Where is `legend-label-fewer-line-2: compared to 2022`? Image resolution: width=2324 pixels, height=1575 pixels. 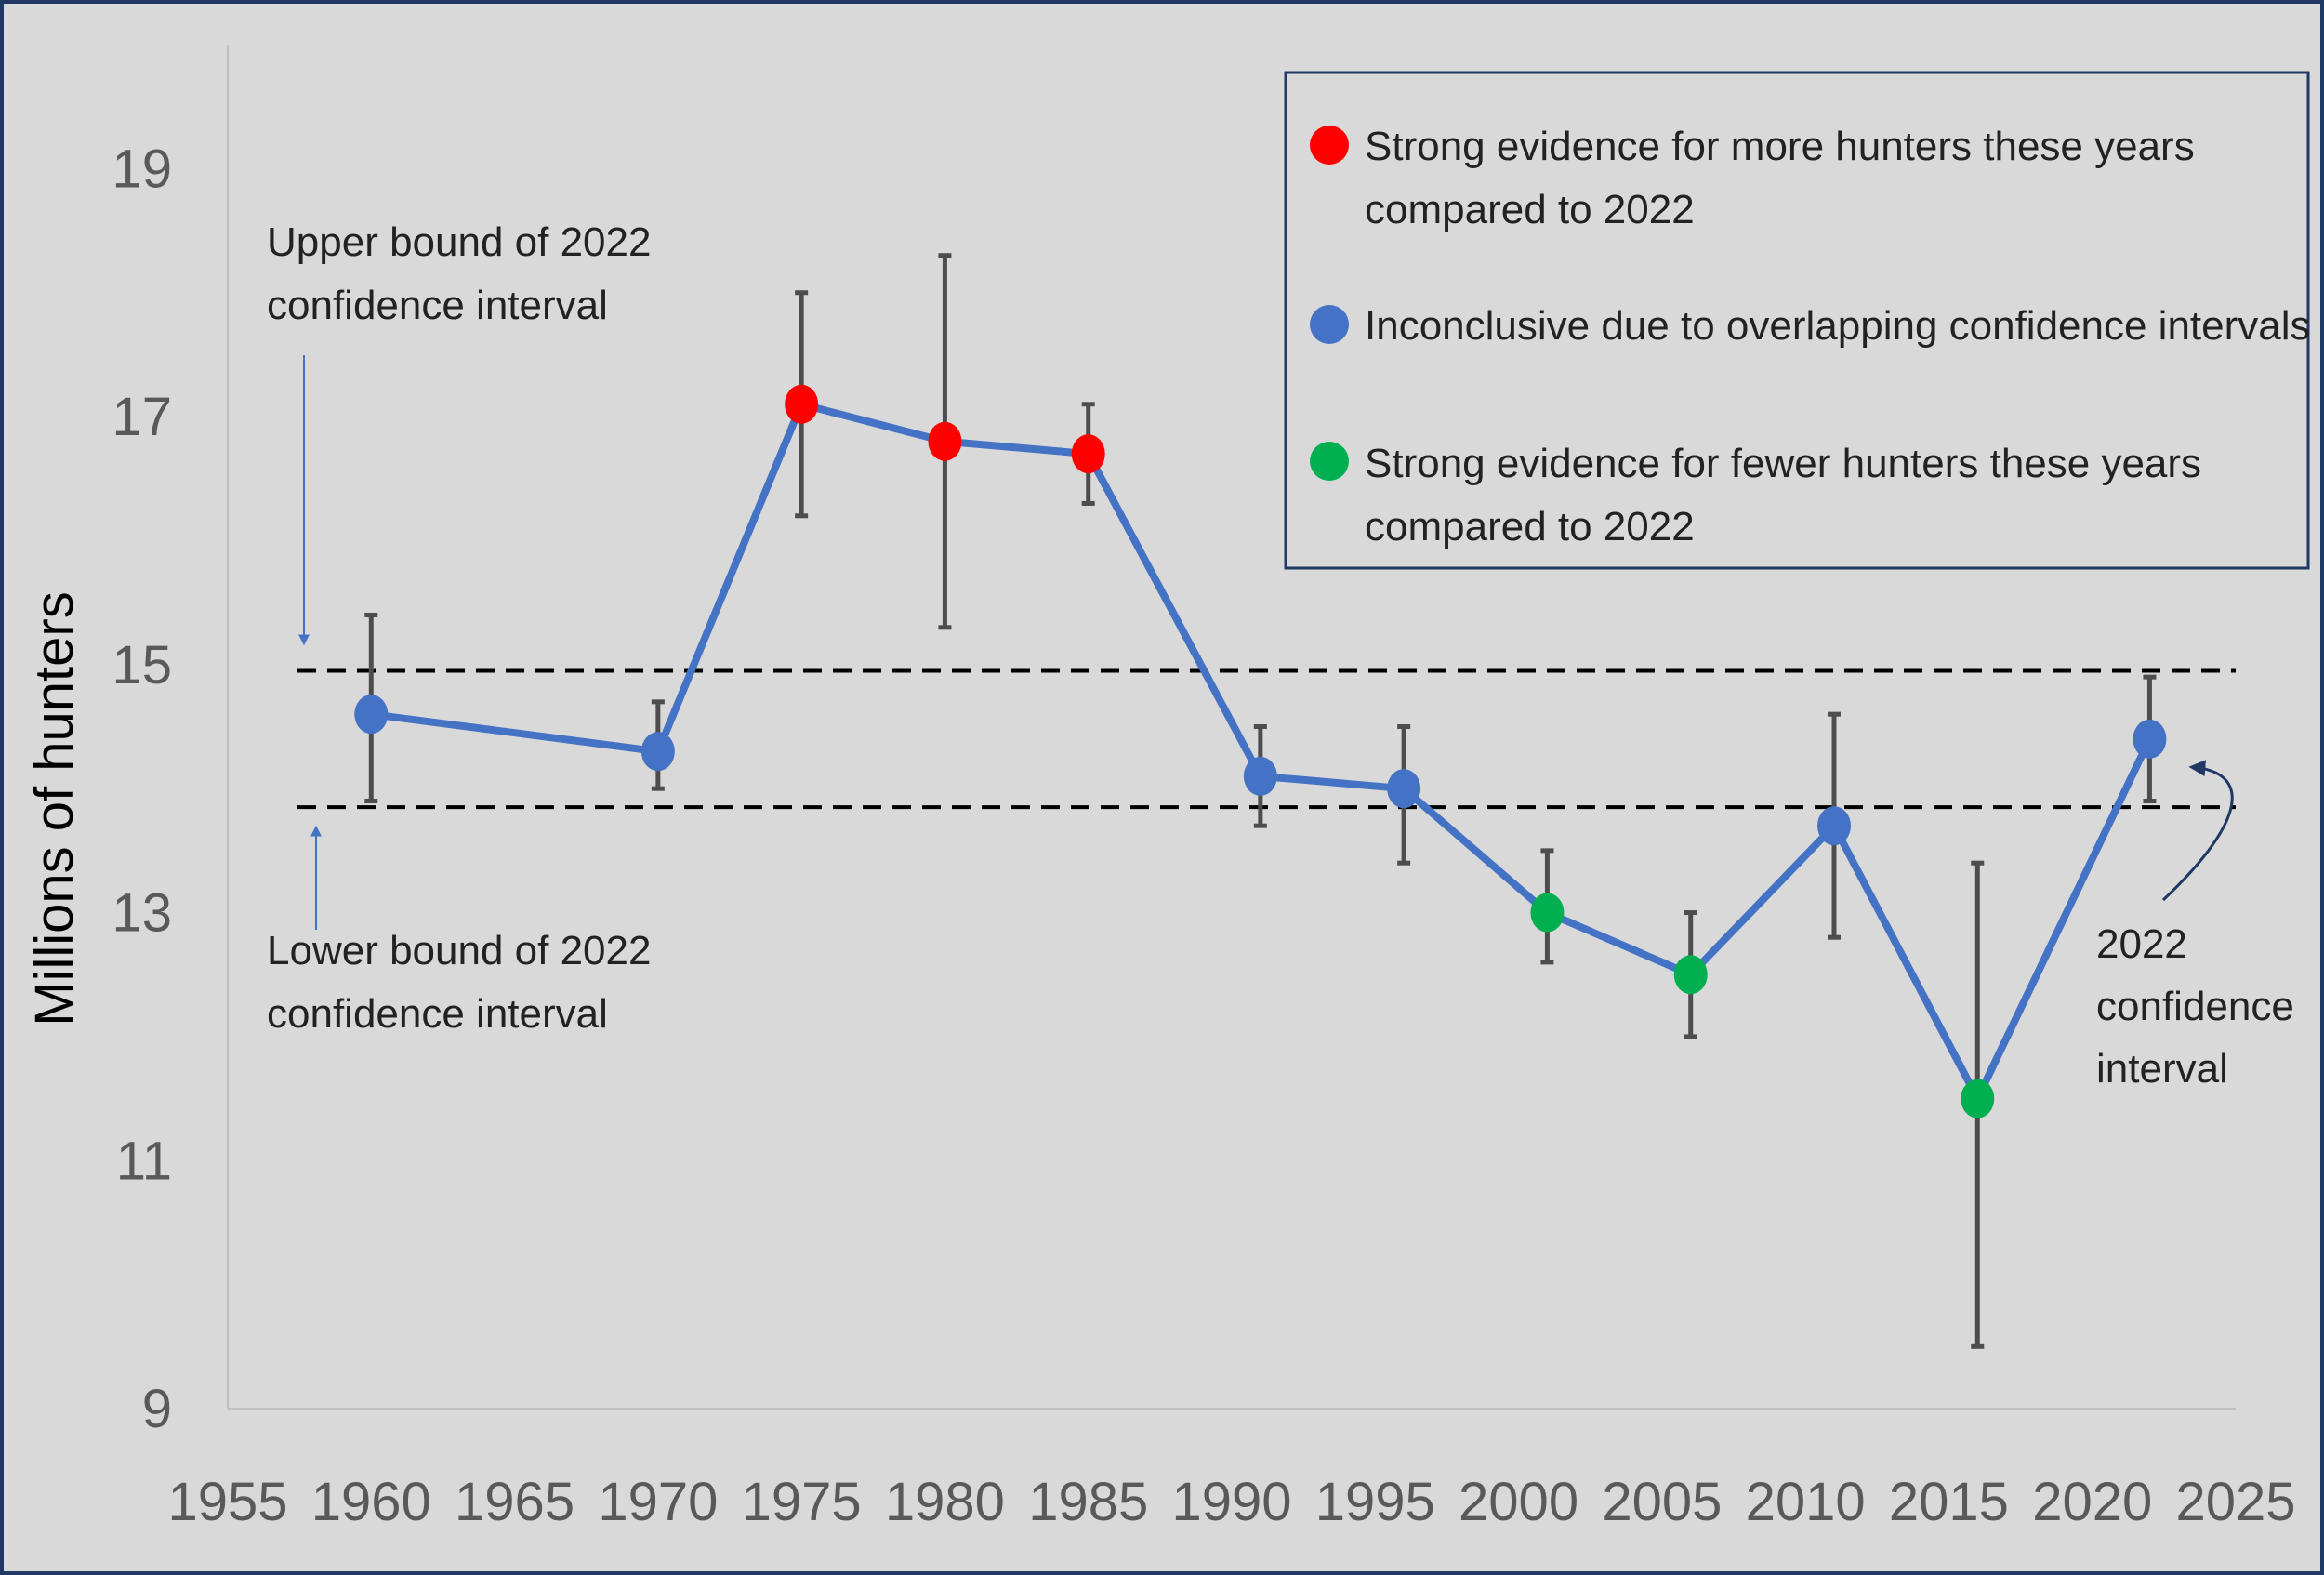
legend-label-fewer-line-2: compared to 2022 is located at coordinates (1530, 526).